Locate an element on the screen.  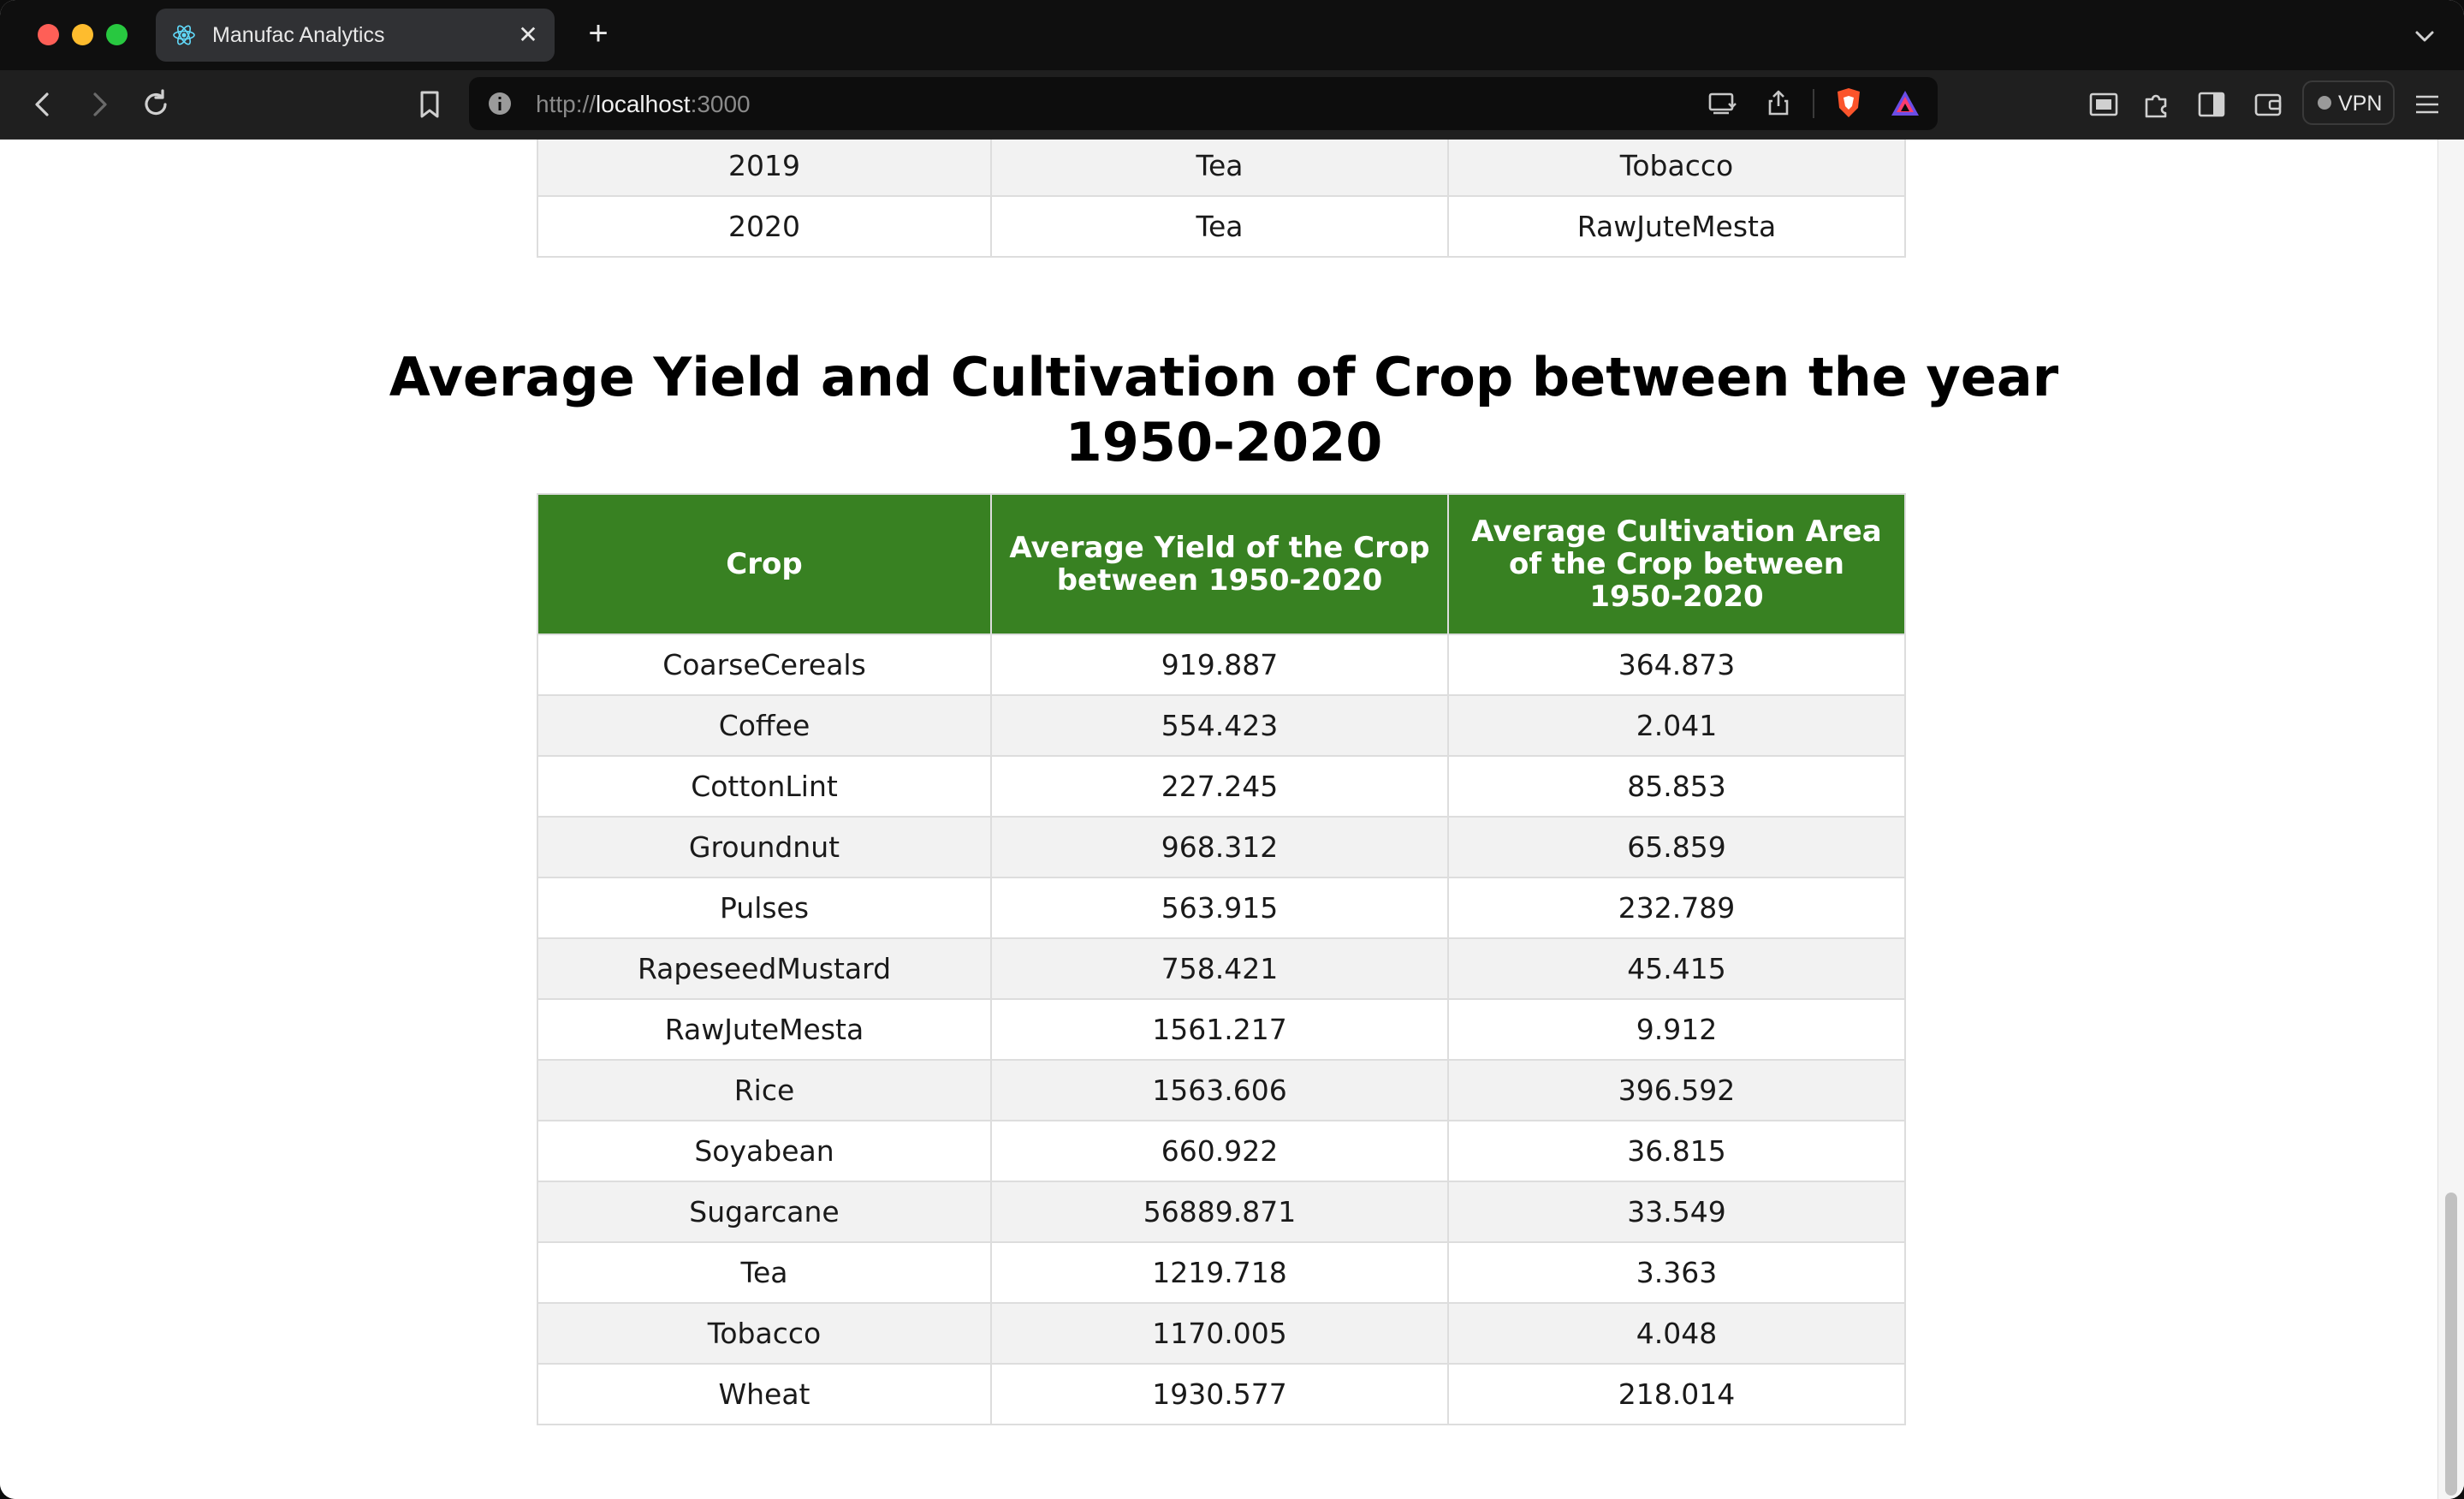
table-cell: Sugarcane is located at coordinates (764, 1212).